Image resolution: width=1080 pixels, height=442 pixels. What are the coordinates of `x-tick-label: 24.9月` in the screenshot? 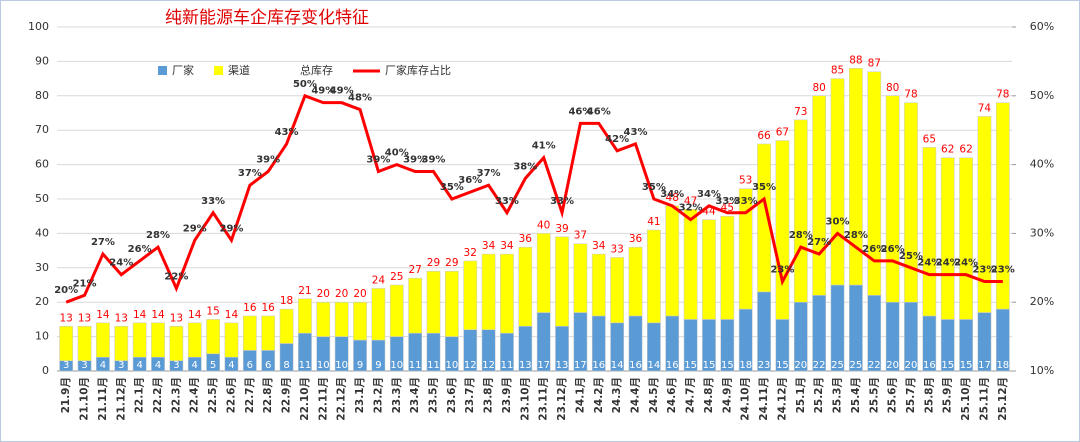 It's located at (727, 395).